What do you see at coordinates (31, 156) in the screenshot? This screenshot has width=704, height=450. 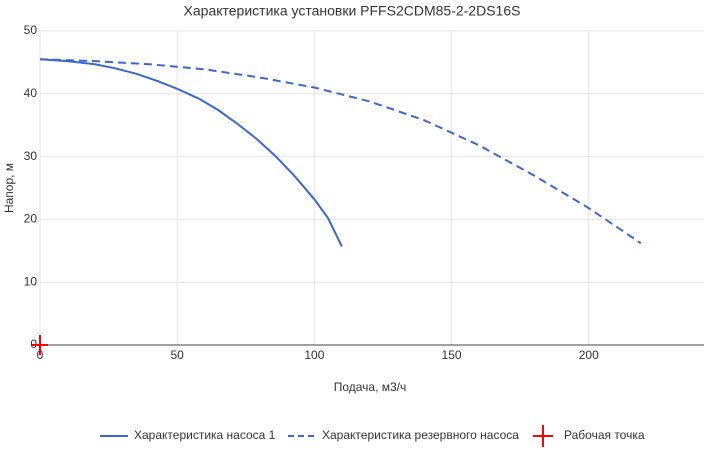 I see `y-tick-label: 30` at bounding box center [31, 156].